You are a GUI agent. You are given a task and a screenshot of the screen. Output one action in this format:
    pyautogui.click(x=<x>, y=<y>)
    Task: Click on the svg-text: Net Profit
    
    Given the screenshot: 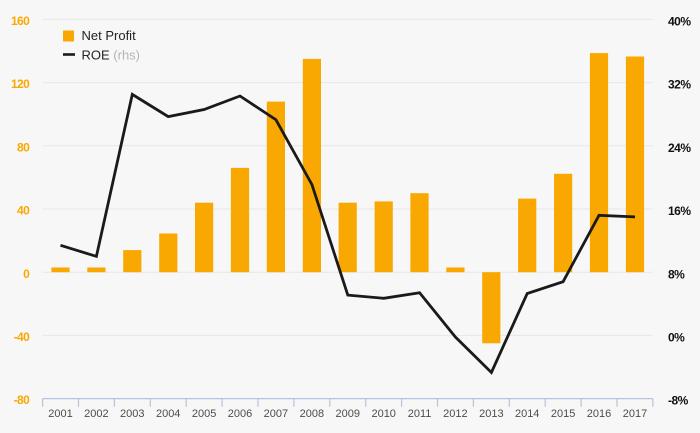 What is the action you would take?
    pyautogui.click(x=109, y=35)
    